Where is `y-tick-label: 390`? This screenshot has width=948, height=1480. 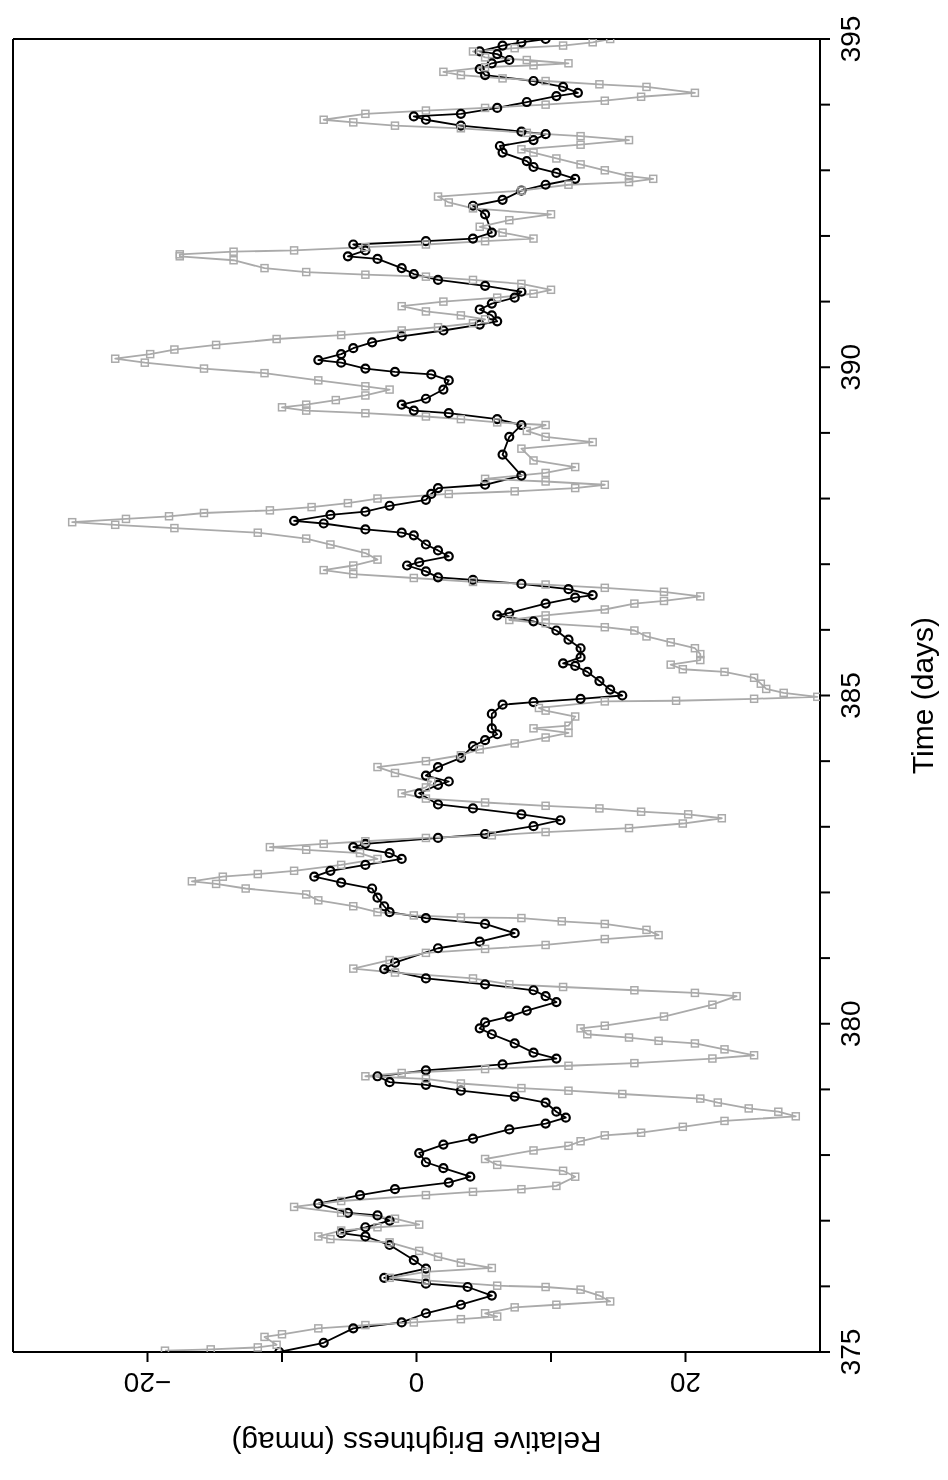 y-tick-label: 390 is located at coordinates (850, 367).